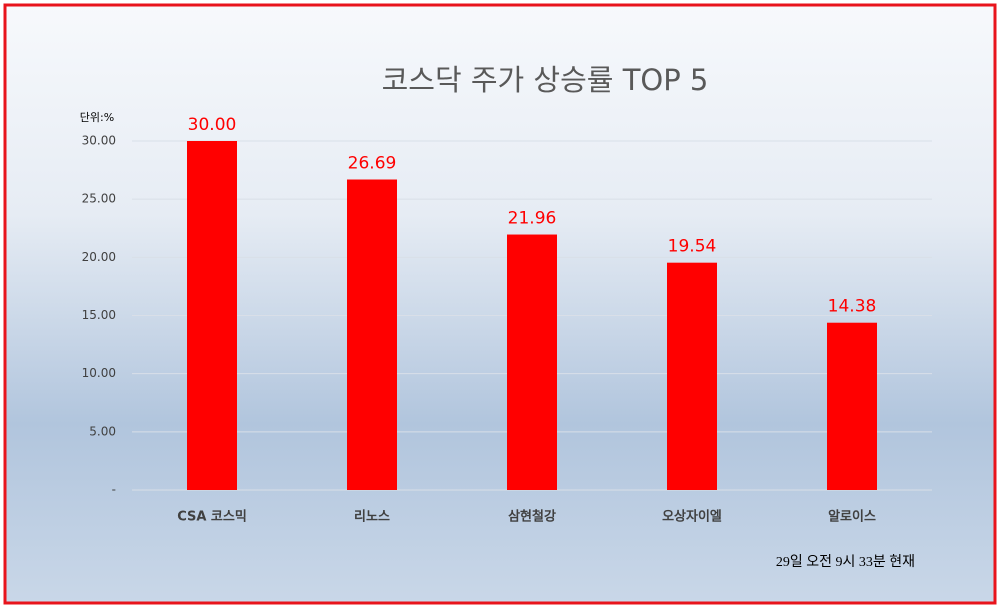 The height and width of the screenshot is (609, 1000). What do you see at coordinates (532, 219) in the screenshot?
I see `value-label: 21.96` at bounding box center [532, 219].